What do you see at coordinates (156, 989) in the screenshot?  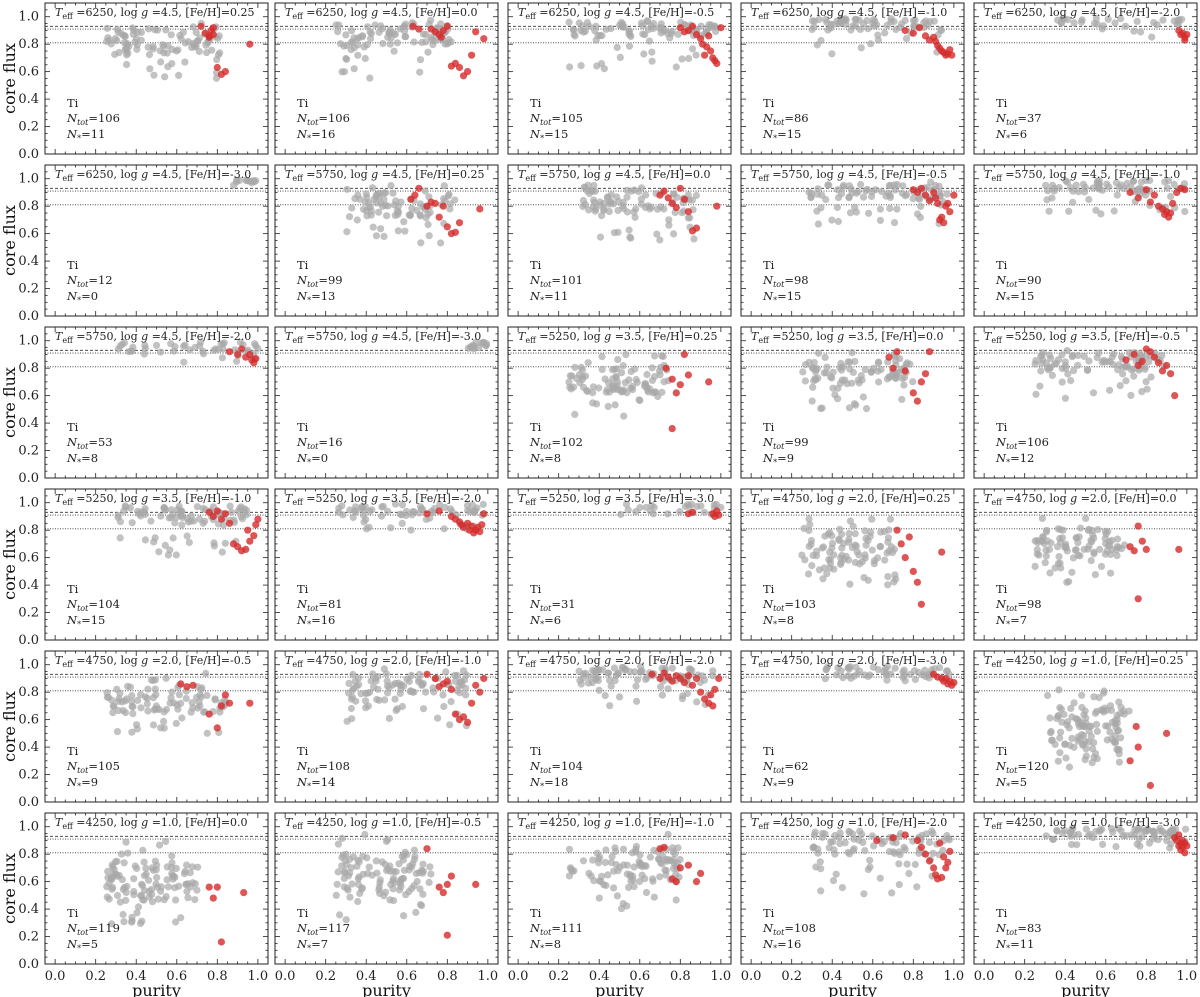 I see `x-axis-title: purity` at bounding box center [156, 989].